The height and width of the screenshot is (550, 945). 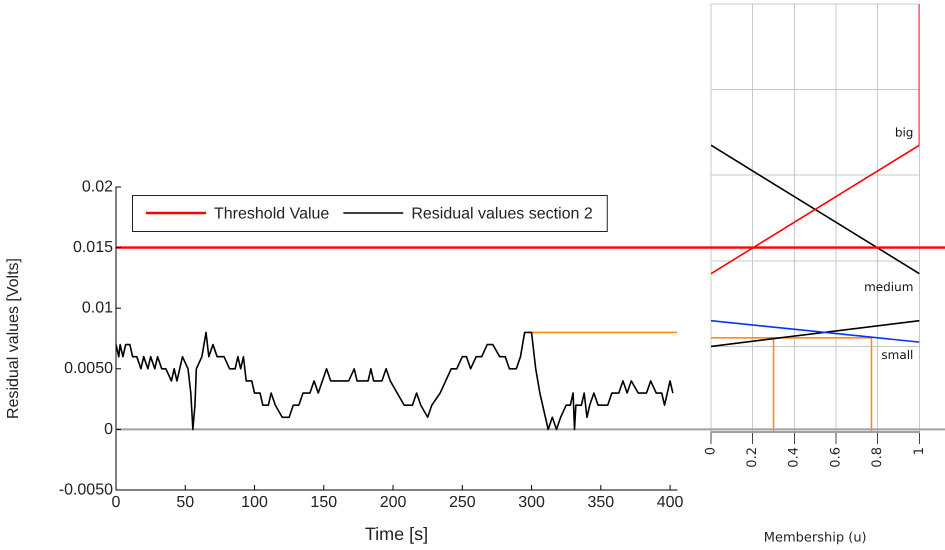 I want to click on x-tick-label: 400, so click(x=670, y=503).